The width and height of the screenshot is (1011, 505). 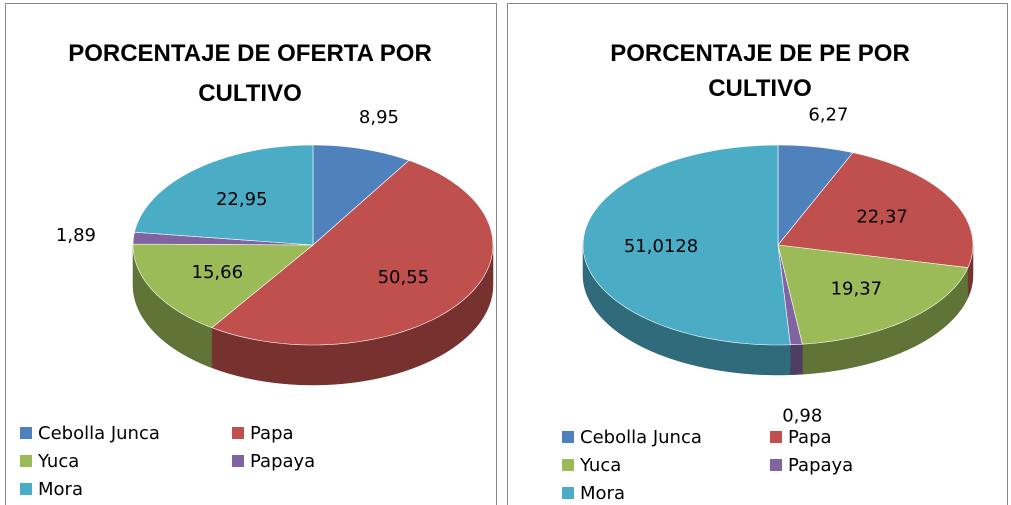 What do you see at coordinates (882, 217) in the screenshot?
I see `data-label: 22,37` at bounding box center [882, 217].